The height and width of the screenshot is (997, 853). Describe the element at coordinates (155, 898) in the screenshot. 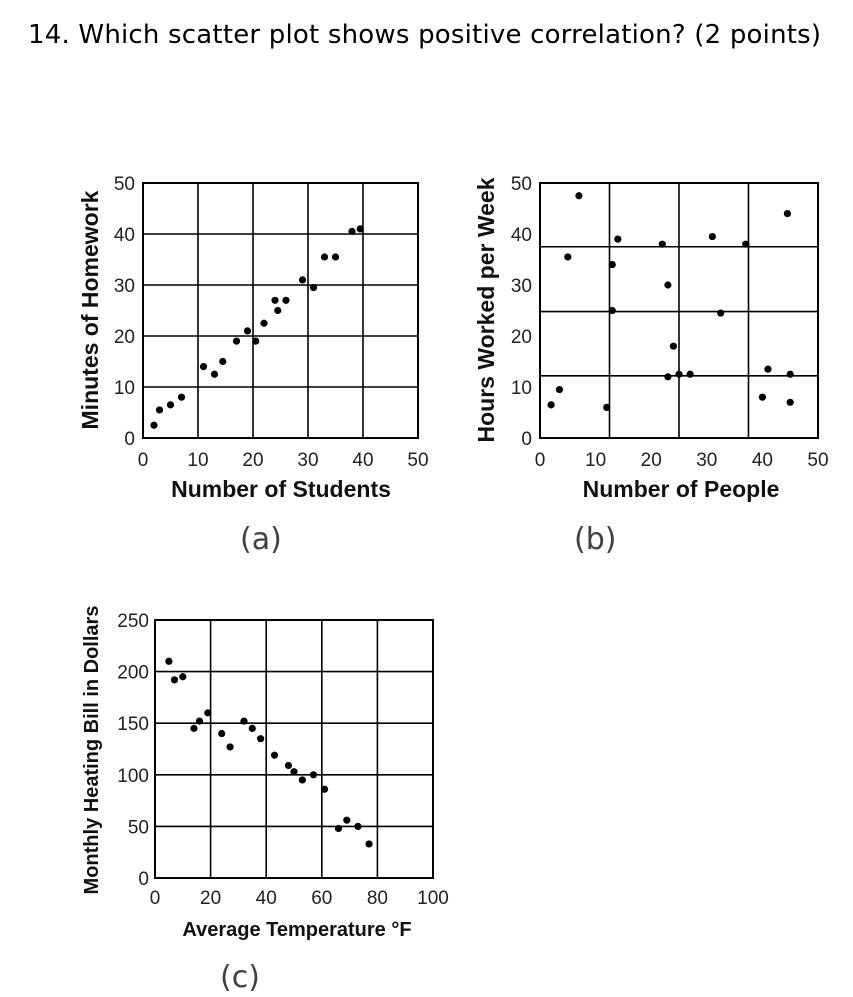

I see `chart-c-xtick-label: 0` at that location.